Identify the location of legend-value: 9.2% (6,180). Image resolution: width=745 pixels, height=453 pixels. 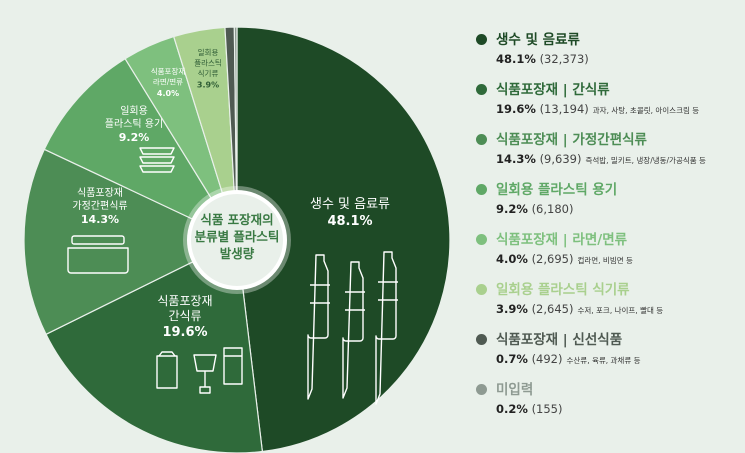
(535, 209).